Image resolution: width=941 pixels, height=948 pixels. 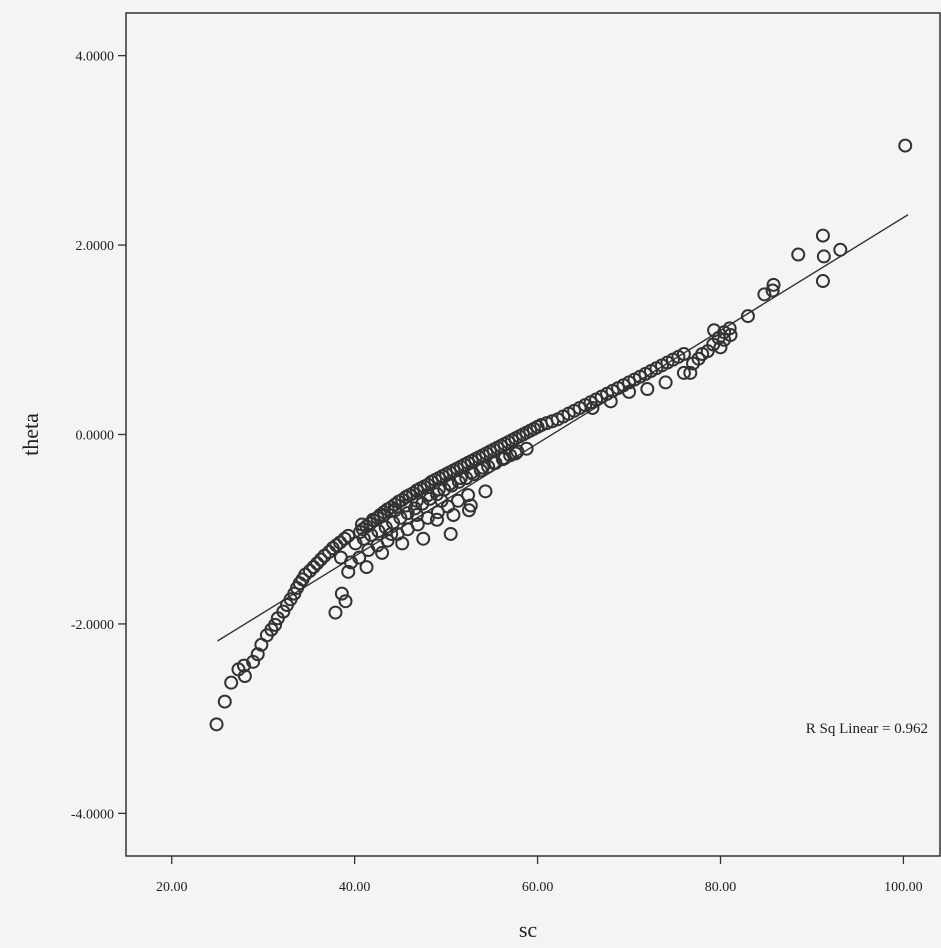 I want to click on y-tick-label: 0.0000, so click(x=95, y=436).